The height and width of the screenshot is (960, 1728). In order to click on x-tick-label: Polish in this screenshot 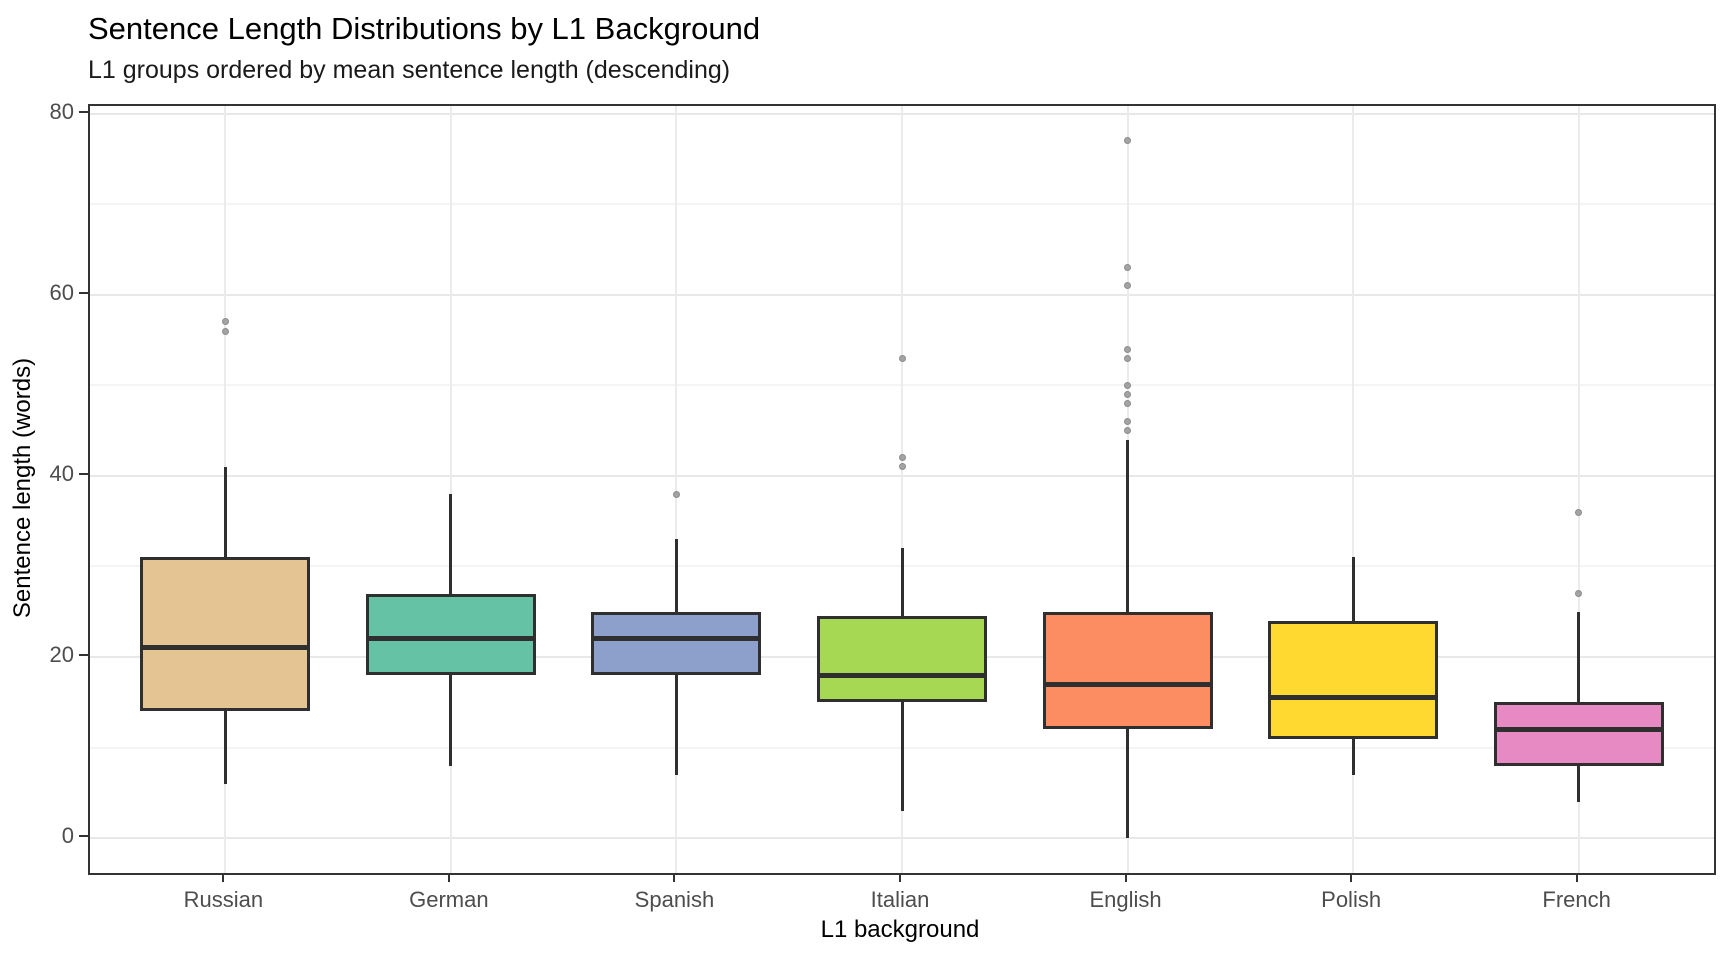, I will do `click(1351, 899)`.